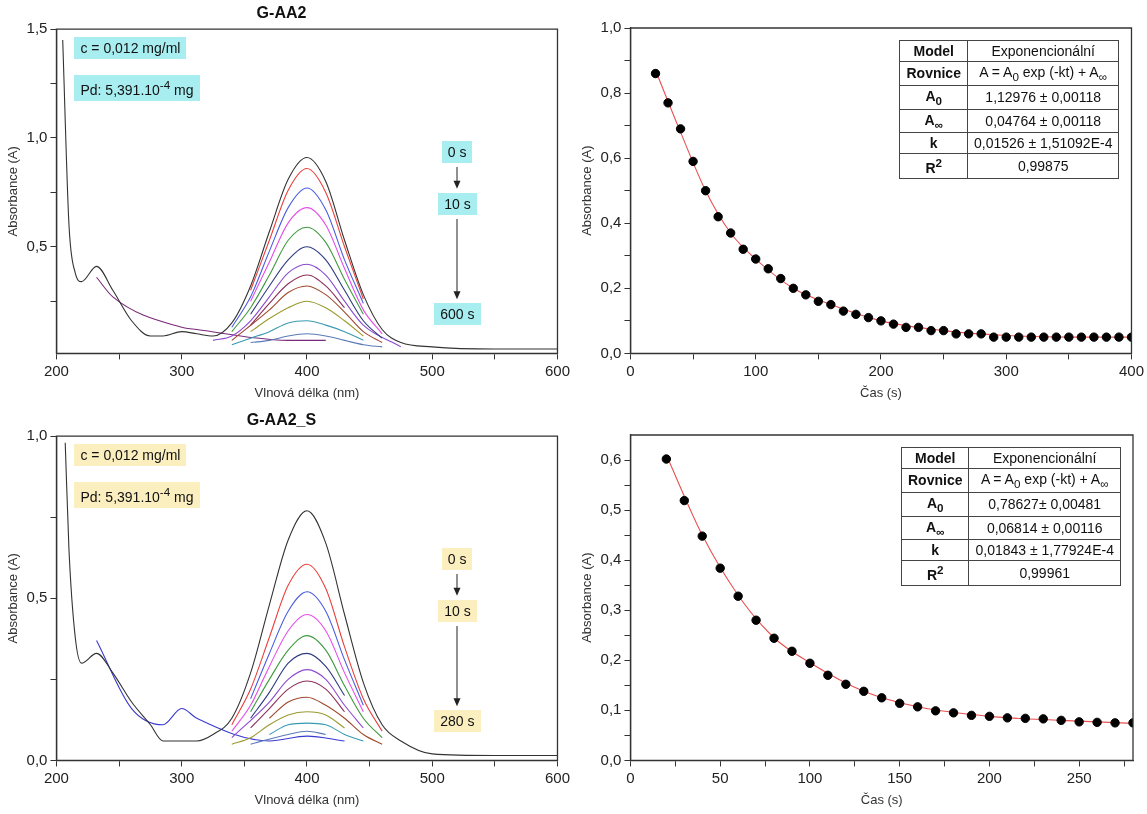 The height and width of the screenshot is (814, 1147). Describe the element at coordinates (13, 598) in the screenshot. I see `y-axis-title: Absorbance (A)` at that location.